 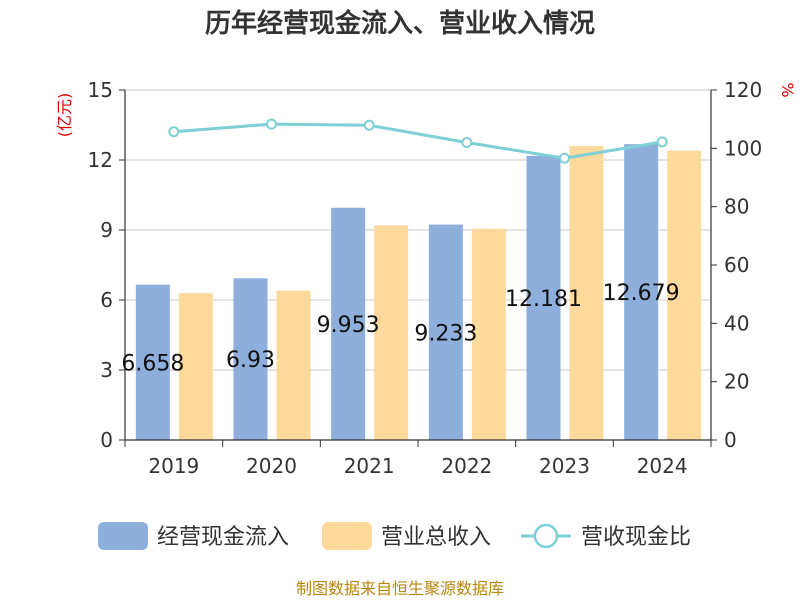 What do you see at coordinates (543, 299) in the screenshot?
I see `data-label: 12.181` at bounding box center [543, 299].